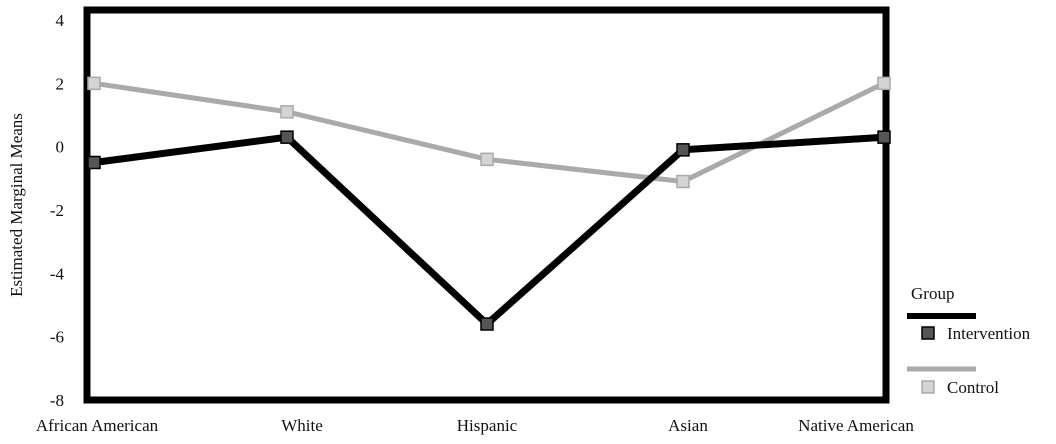 Image resolution: width=1056 pixels, height=444 pixels. Describe the element at coordinates (932, 293) in the screenshot. I see `legend-title: Group` at that location.